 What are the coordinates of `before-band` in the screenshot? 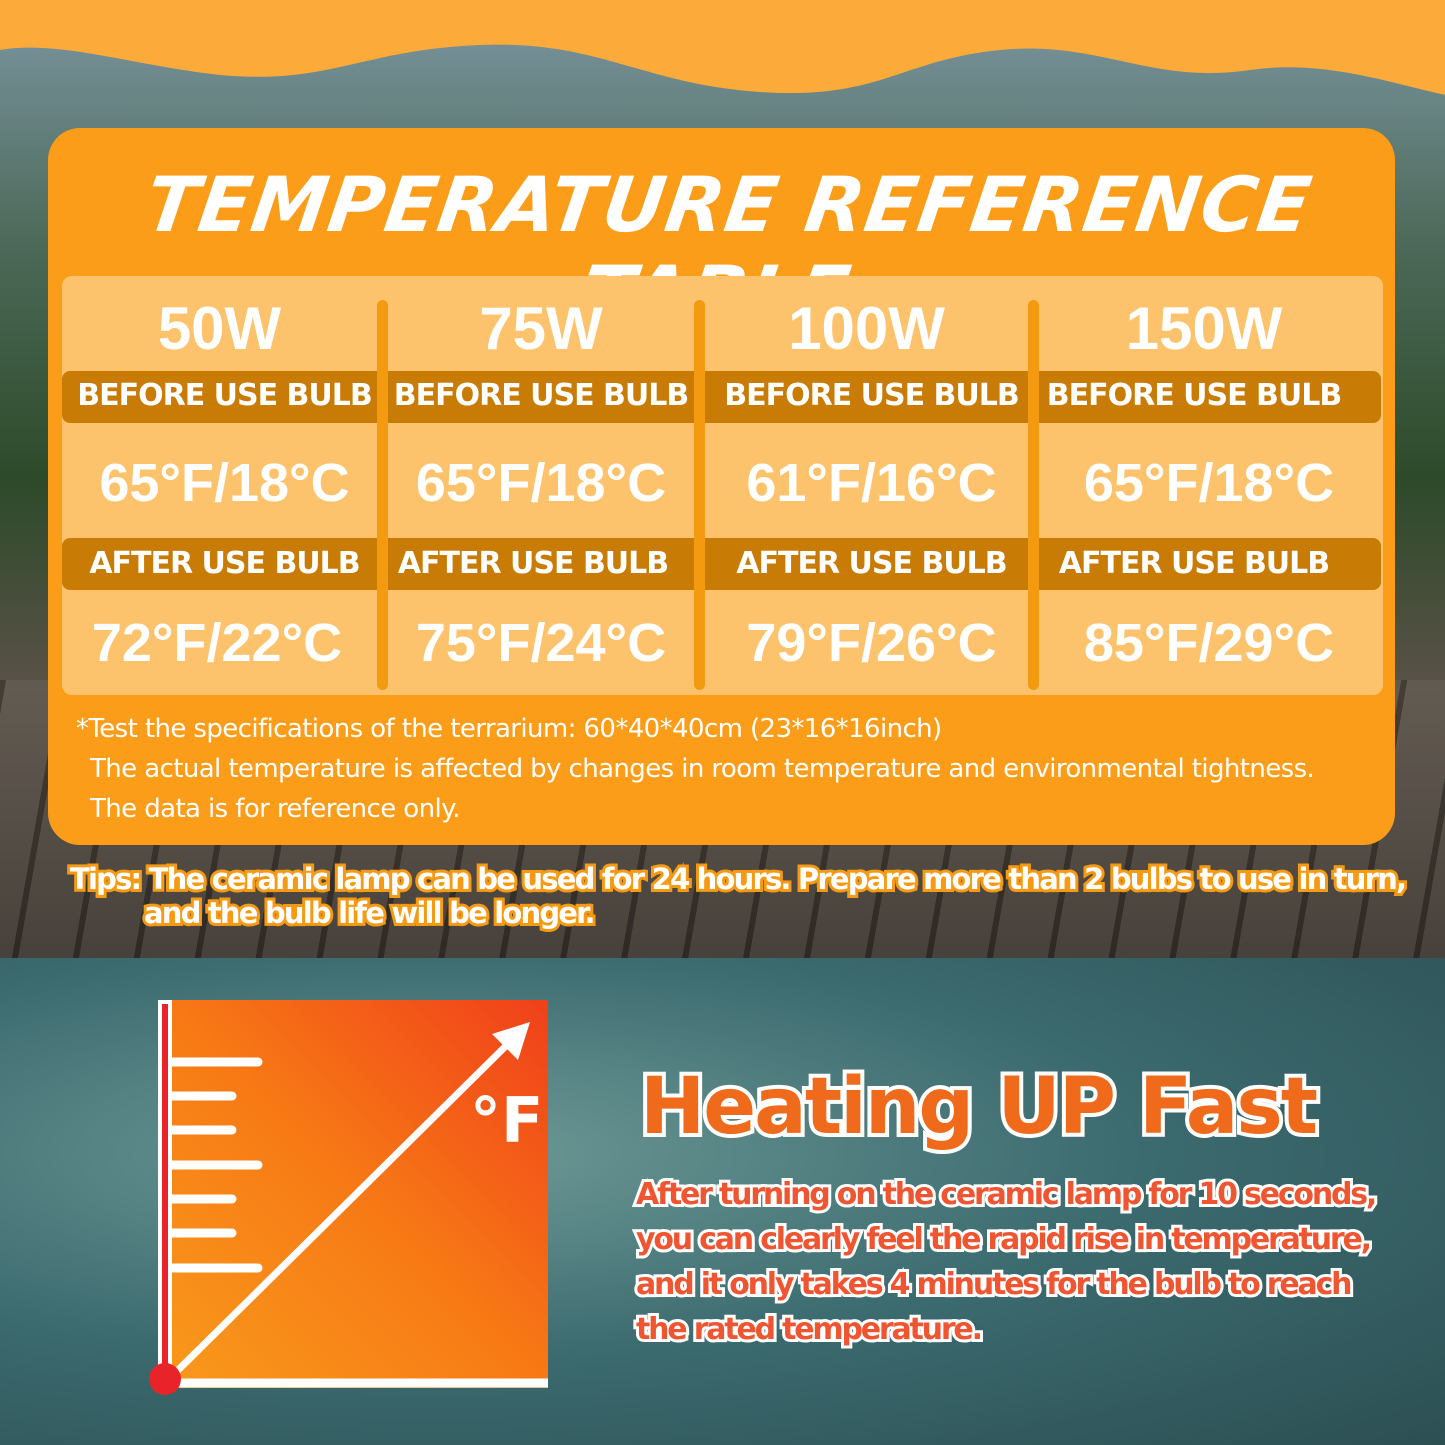 It's located at (721, 397).